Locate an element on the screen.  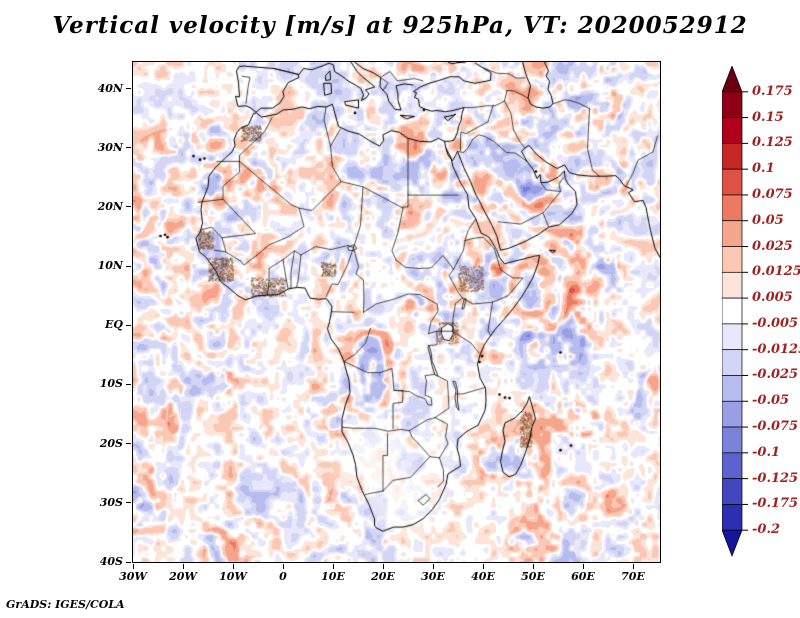
colorbar-label: 0.005 is located at coordinates (772, 298).